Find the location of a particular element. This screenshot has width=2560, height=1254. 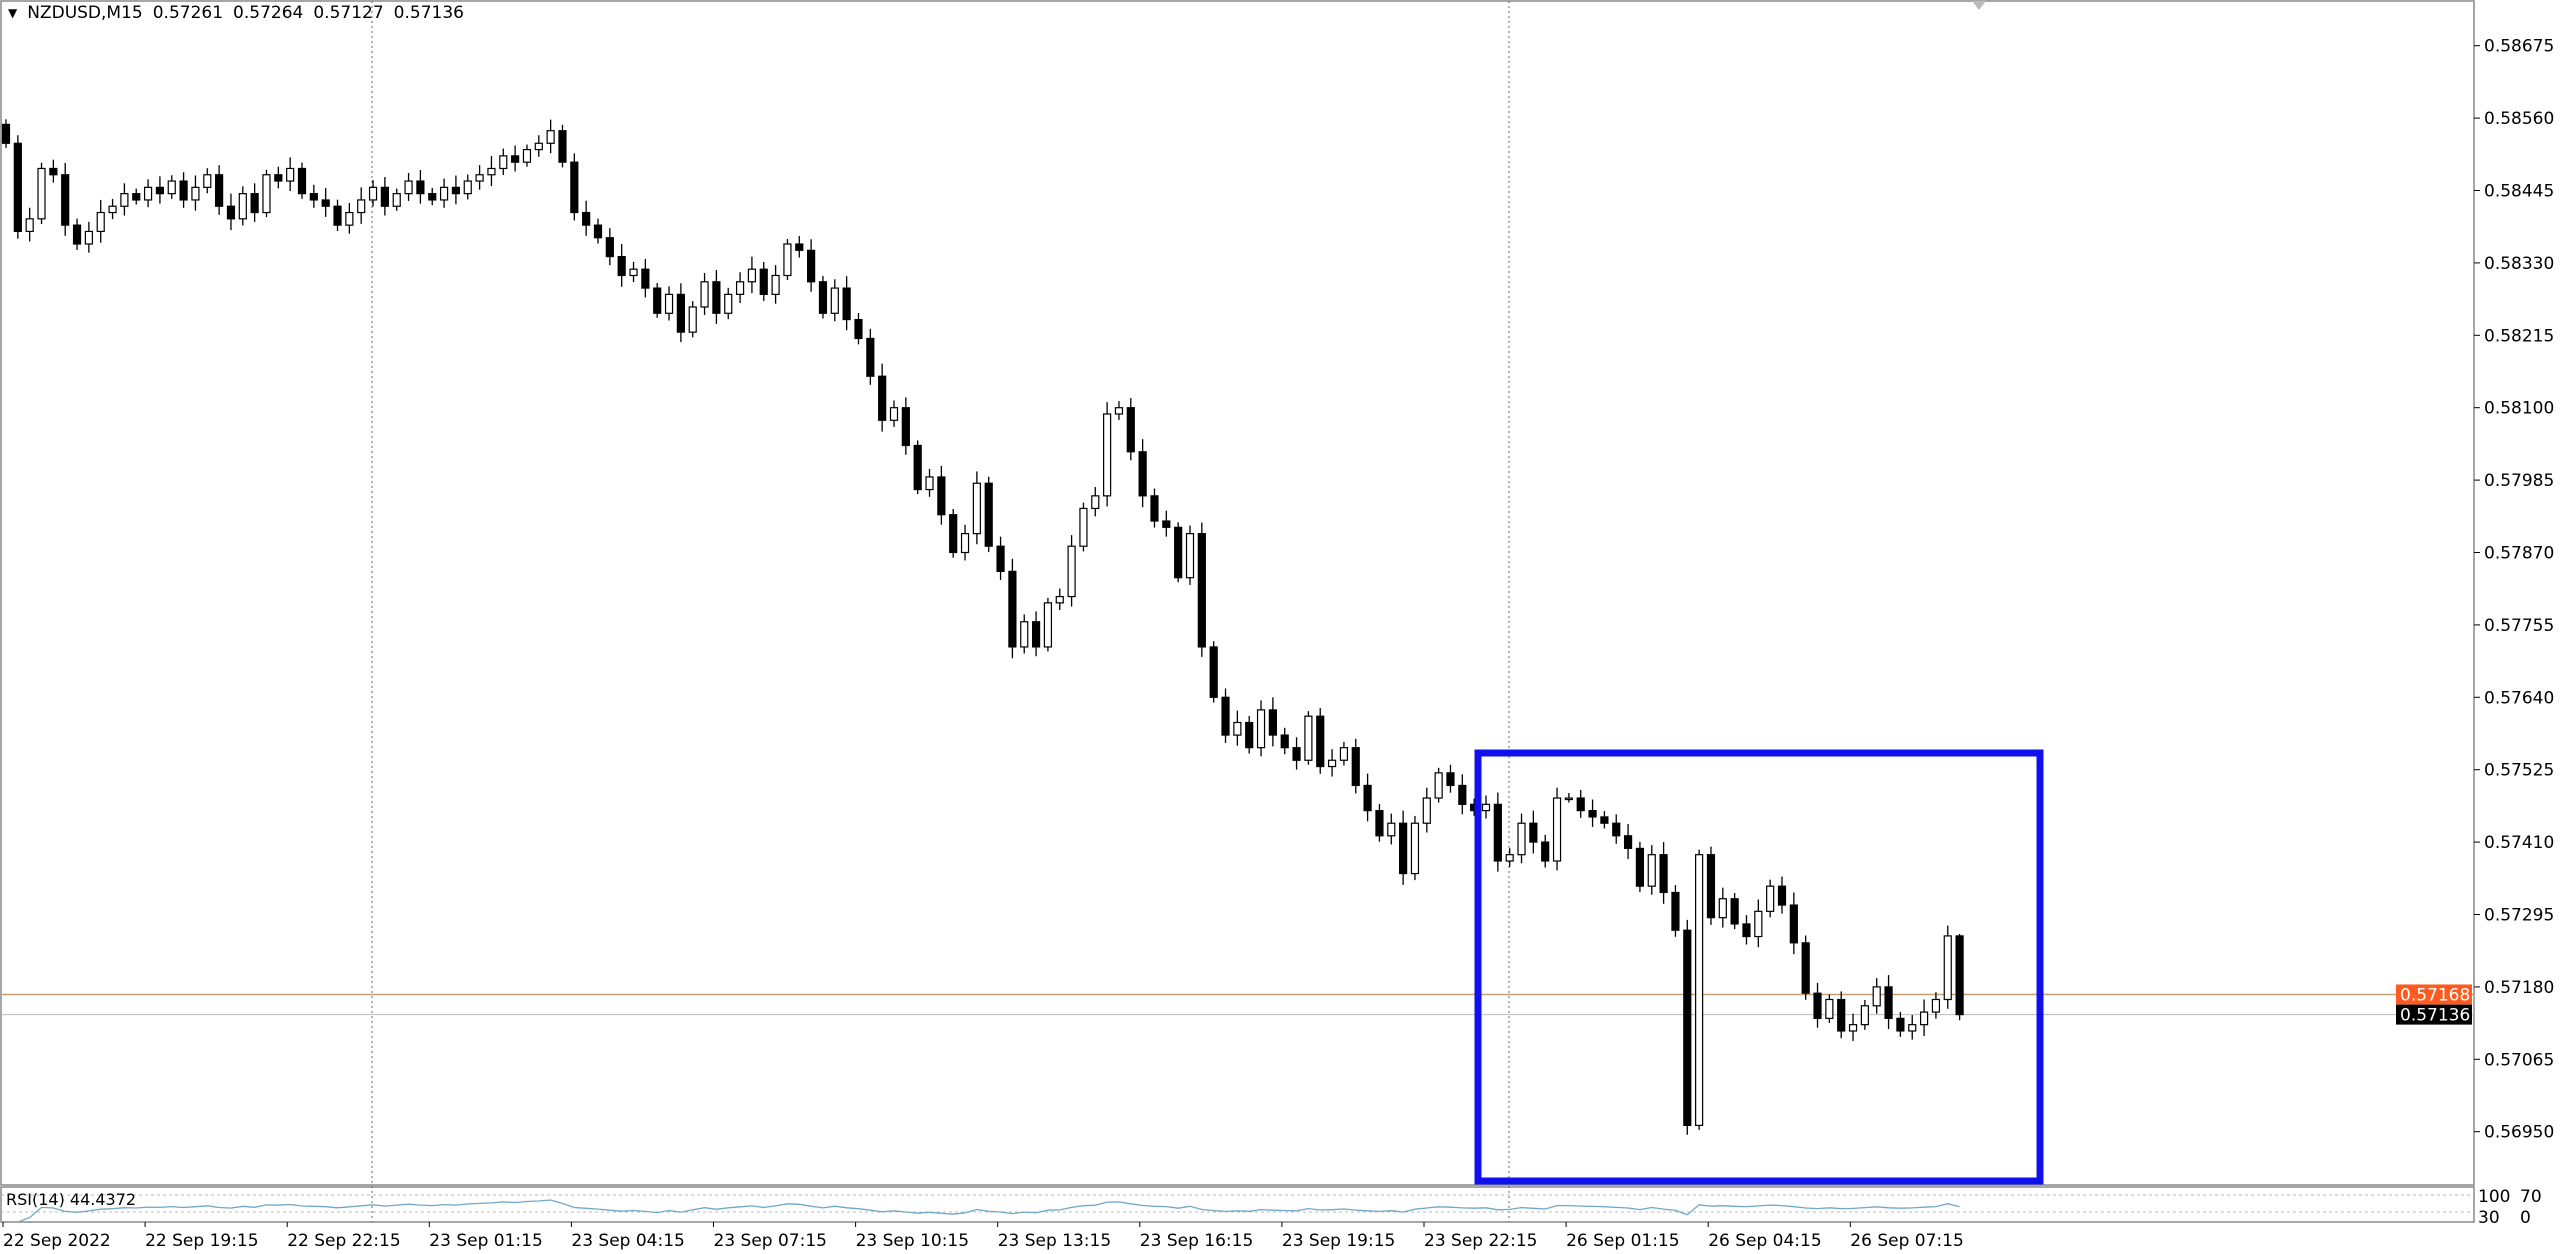

rsi-line is located at coordinates (988, 1211).